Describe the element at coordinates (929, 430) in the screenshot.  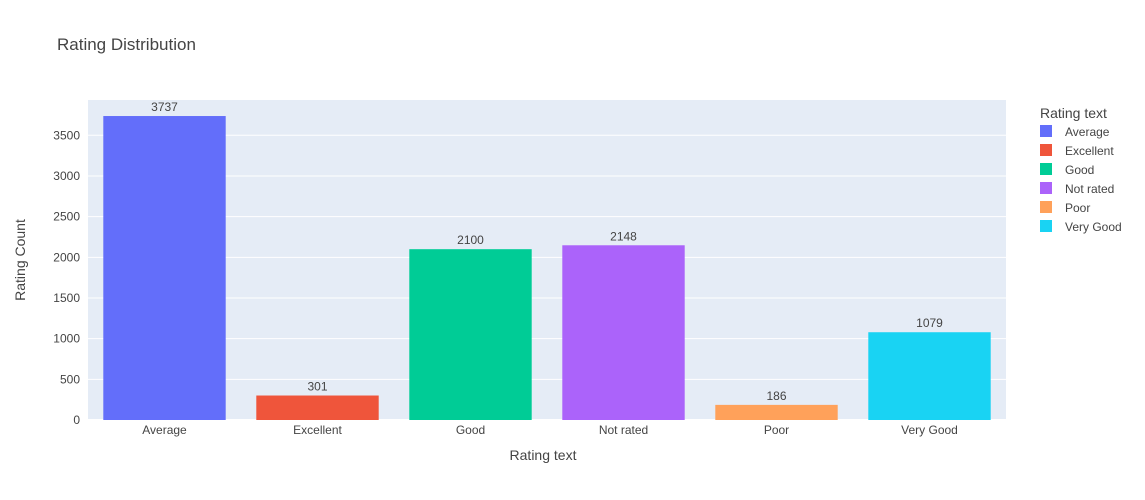
I see `x-tick-label: Very Good` at that location.